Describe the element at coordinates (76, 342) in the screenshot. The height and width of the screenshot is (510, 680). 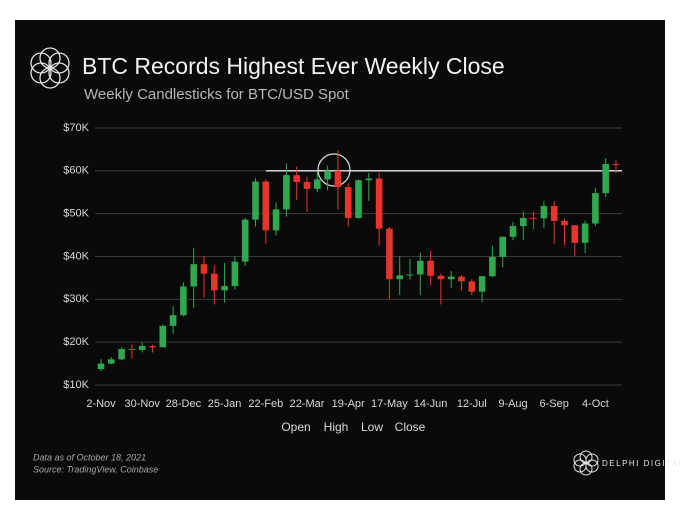
I see `y-tick-label: $20K` at that location.